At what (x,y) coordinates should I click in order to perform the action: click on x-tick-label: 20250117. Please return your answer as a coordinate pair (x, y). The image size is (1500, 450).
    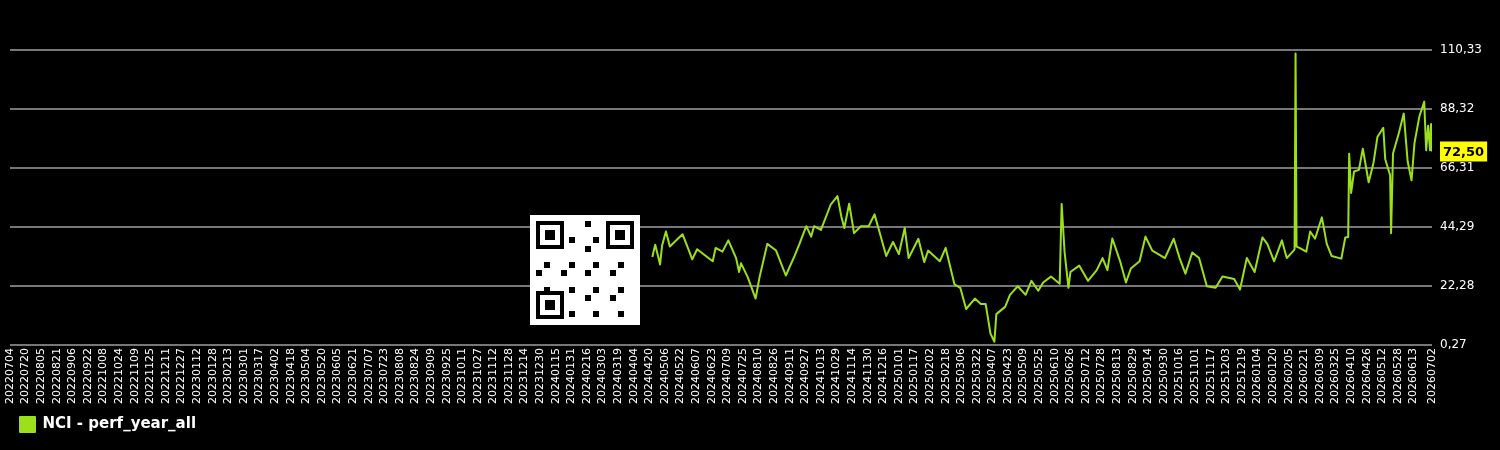
    Looking at the image, I should click on (914, 376).